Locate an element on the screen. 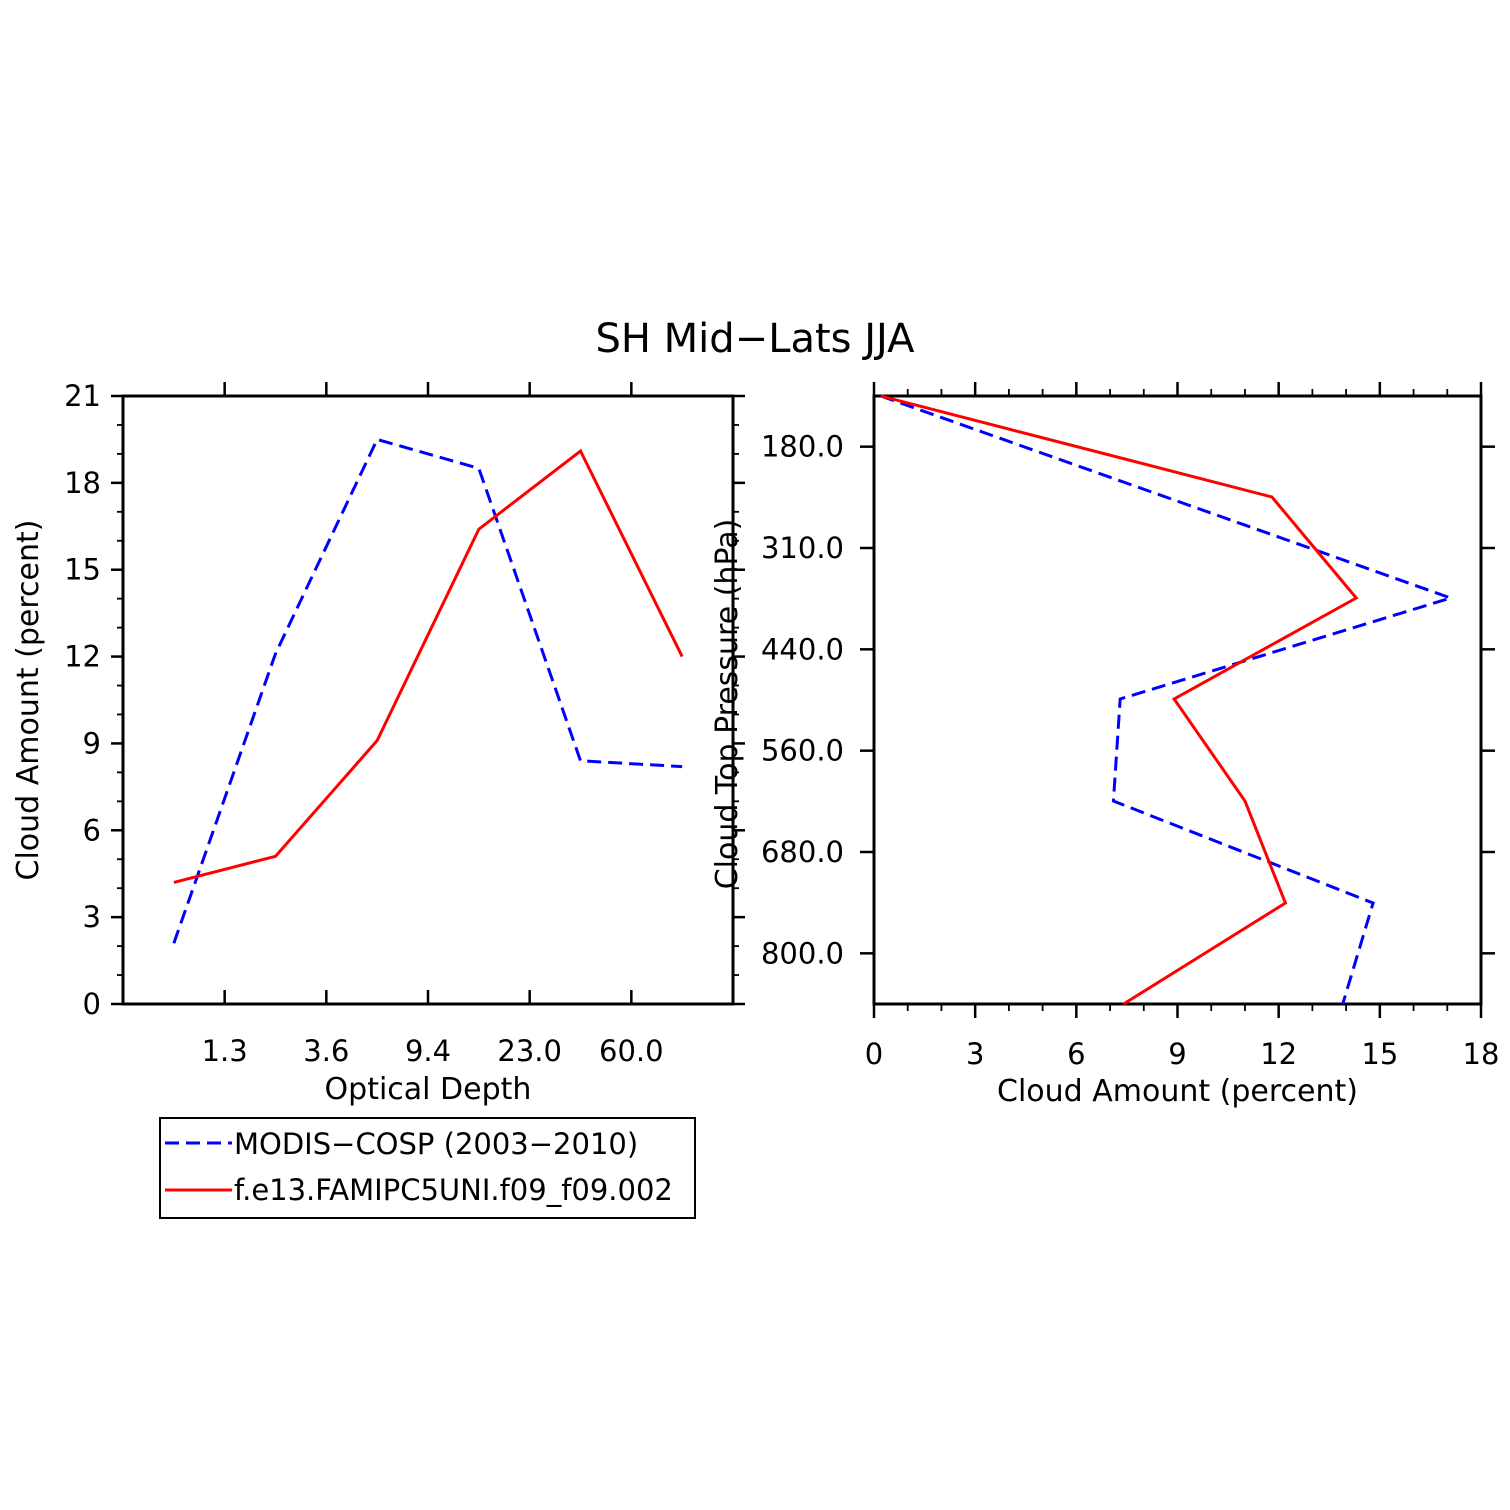 The width and height of the screenshot is (1510, 1510). x-tick-label: 3 is located at coordinates (975, 1054).